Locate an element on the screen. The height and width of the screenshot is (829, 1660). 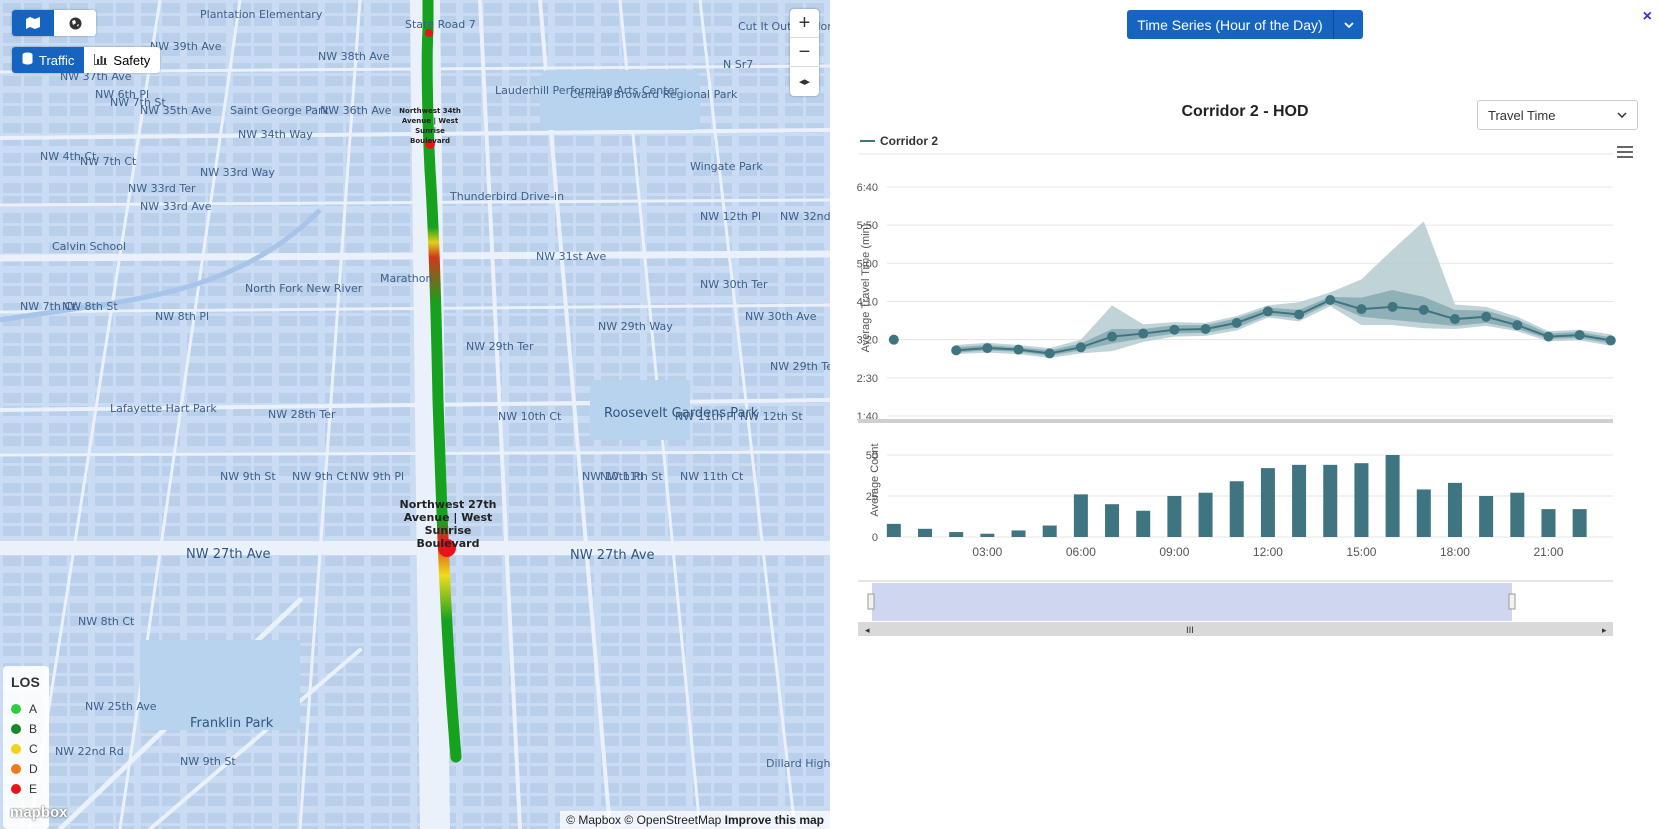
x-tick-label: 15:00 is located at coordinates (1361, 552).